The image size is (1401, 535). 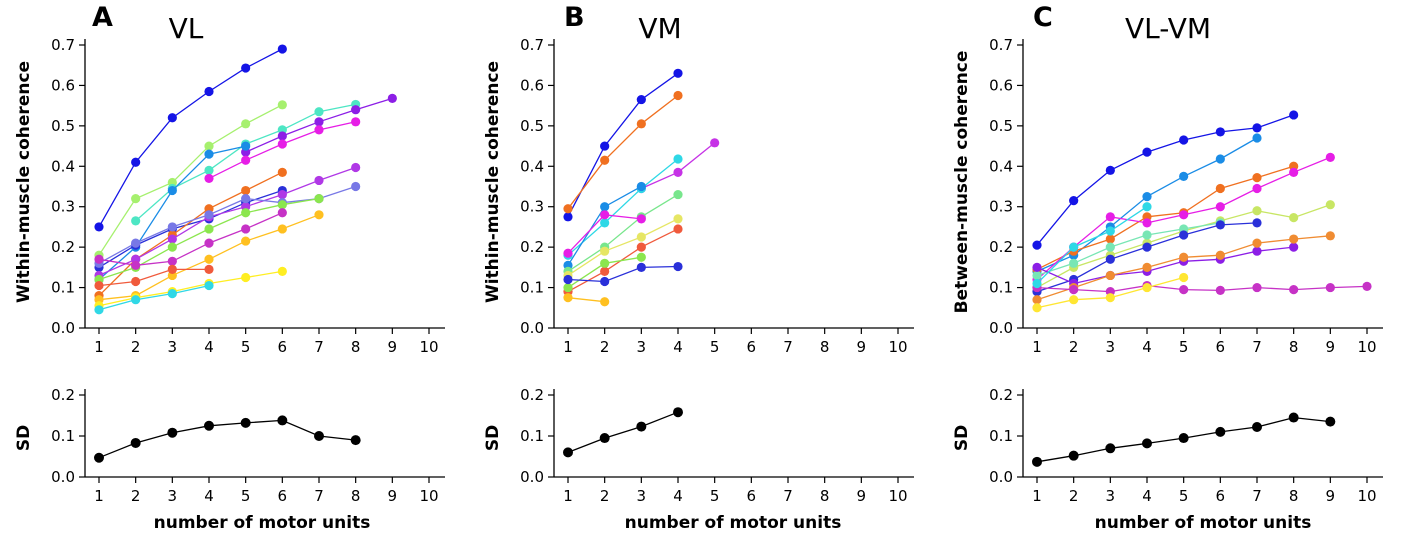 I want to click on panel-c-y-tick-label: 0.2, so click(x=1001, y=247).